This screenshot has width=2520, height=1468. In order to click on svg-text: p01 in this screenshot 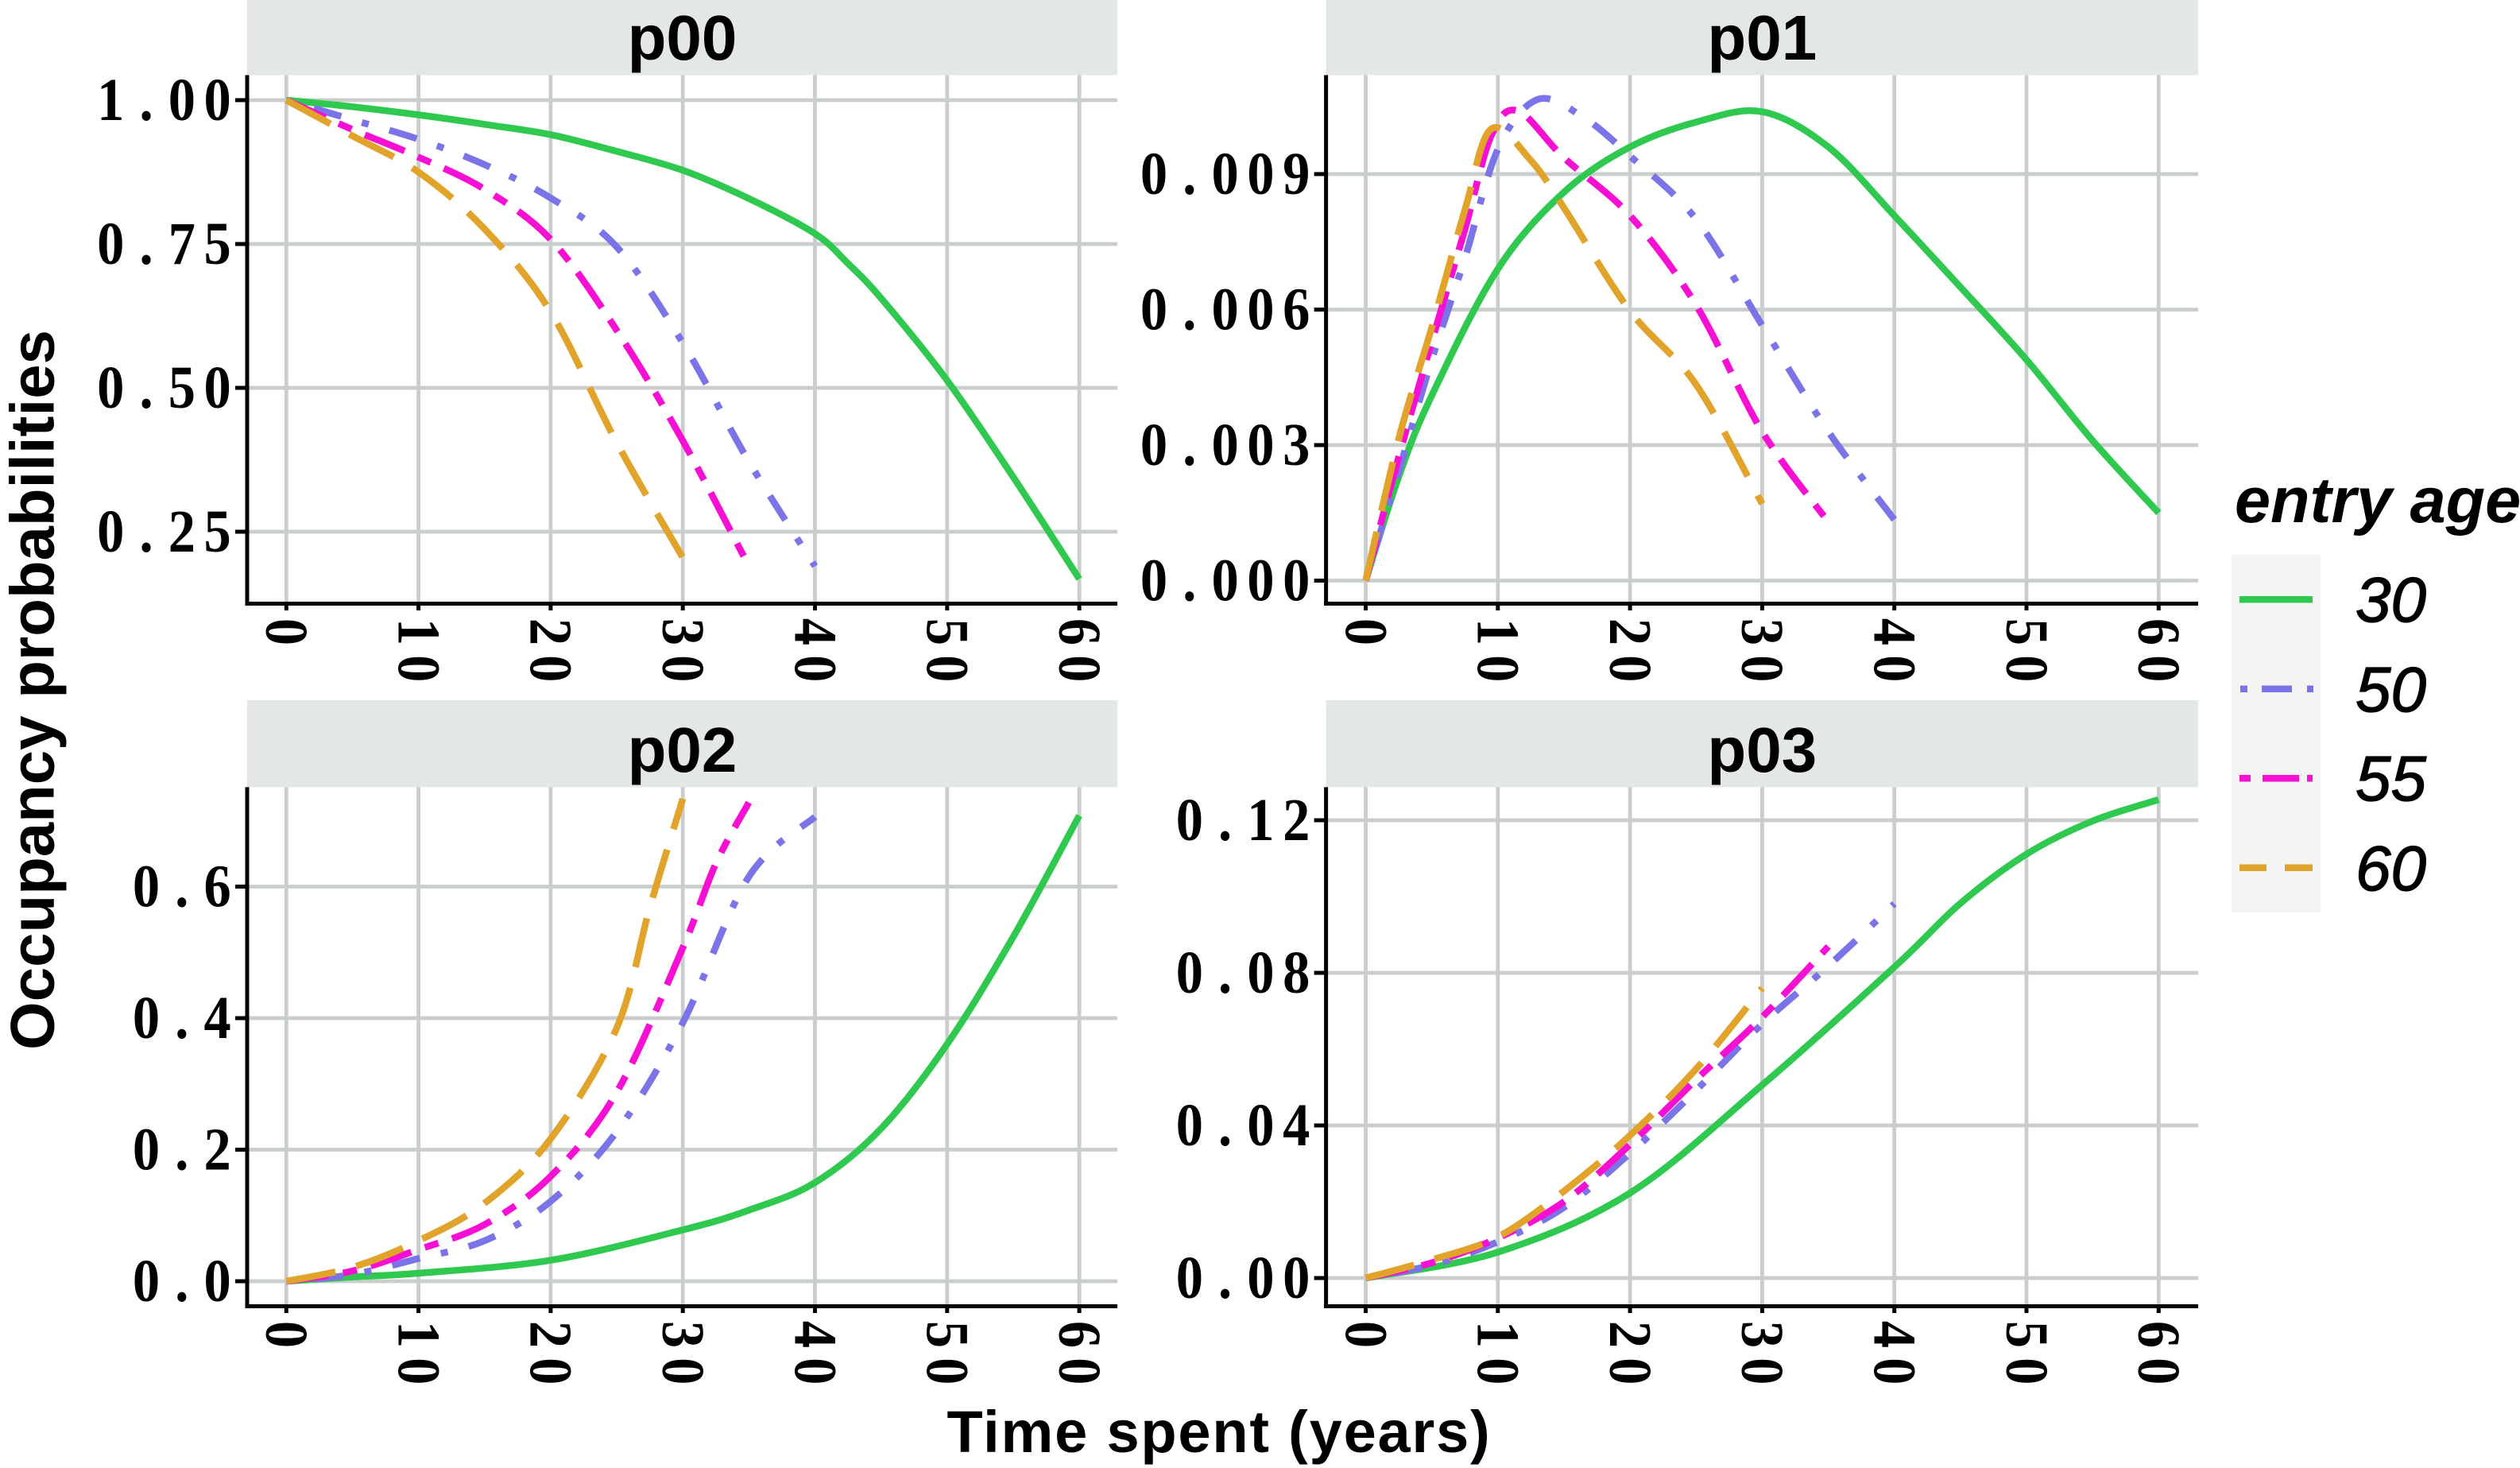, I will do `click(1762, 37)`.